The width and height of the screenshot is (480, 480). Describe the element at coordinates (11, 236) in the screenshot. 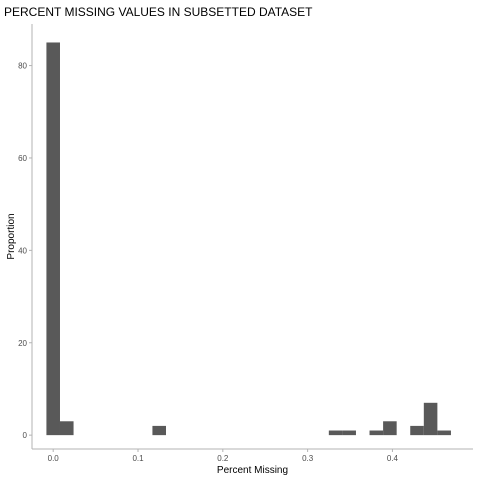

I see `y-axis-title: Proportion` at that location.